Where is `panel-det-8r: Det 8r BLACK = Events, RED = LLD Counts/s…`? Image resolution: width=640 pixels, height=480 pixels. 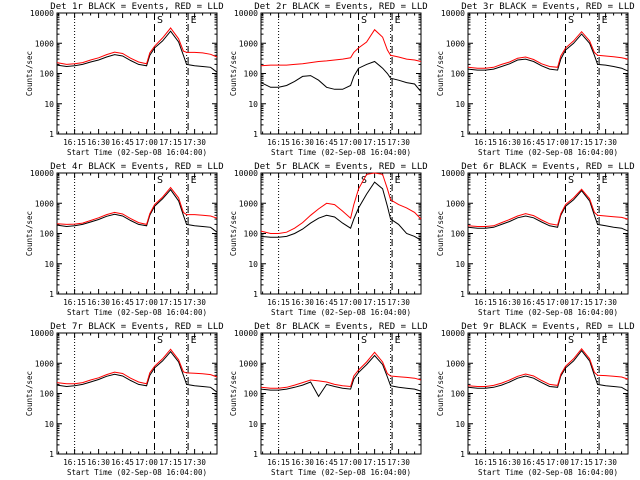
panel-det-8r: Det 8r BLACK = Events, RED = LLD Counts/s… is located at coordinates (328, 399).